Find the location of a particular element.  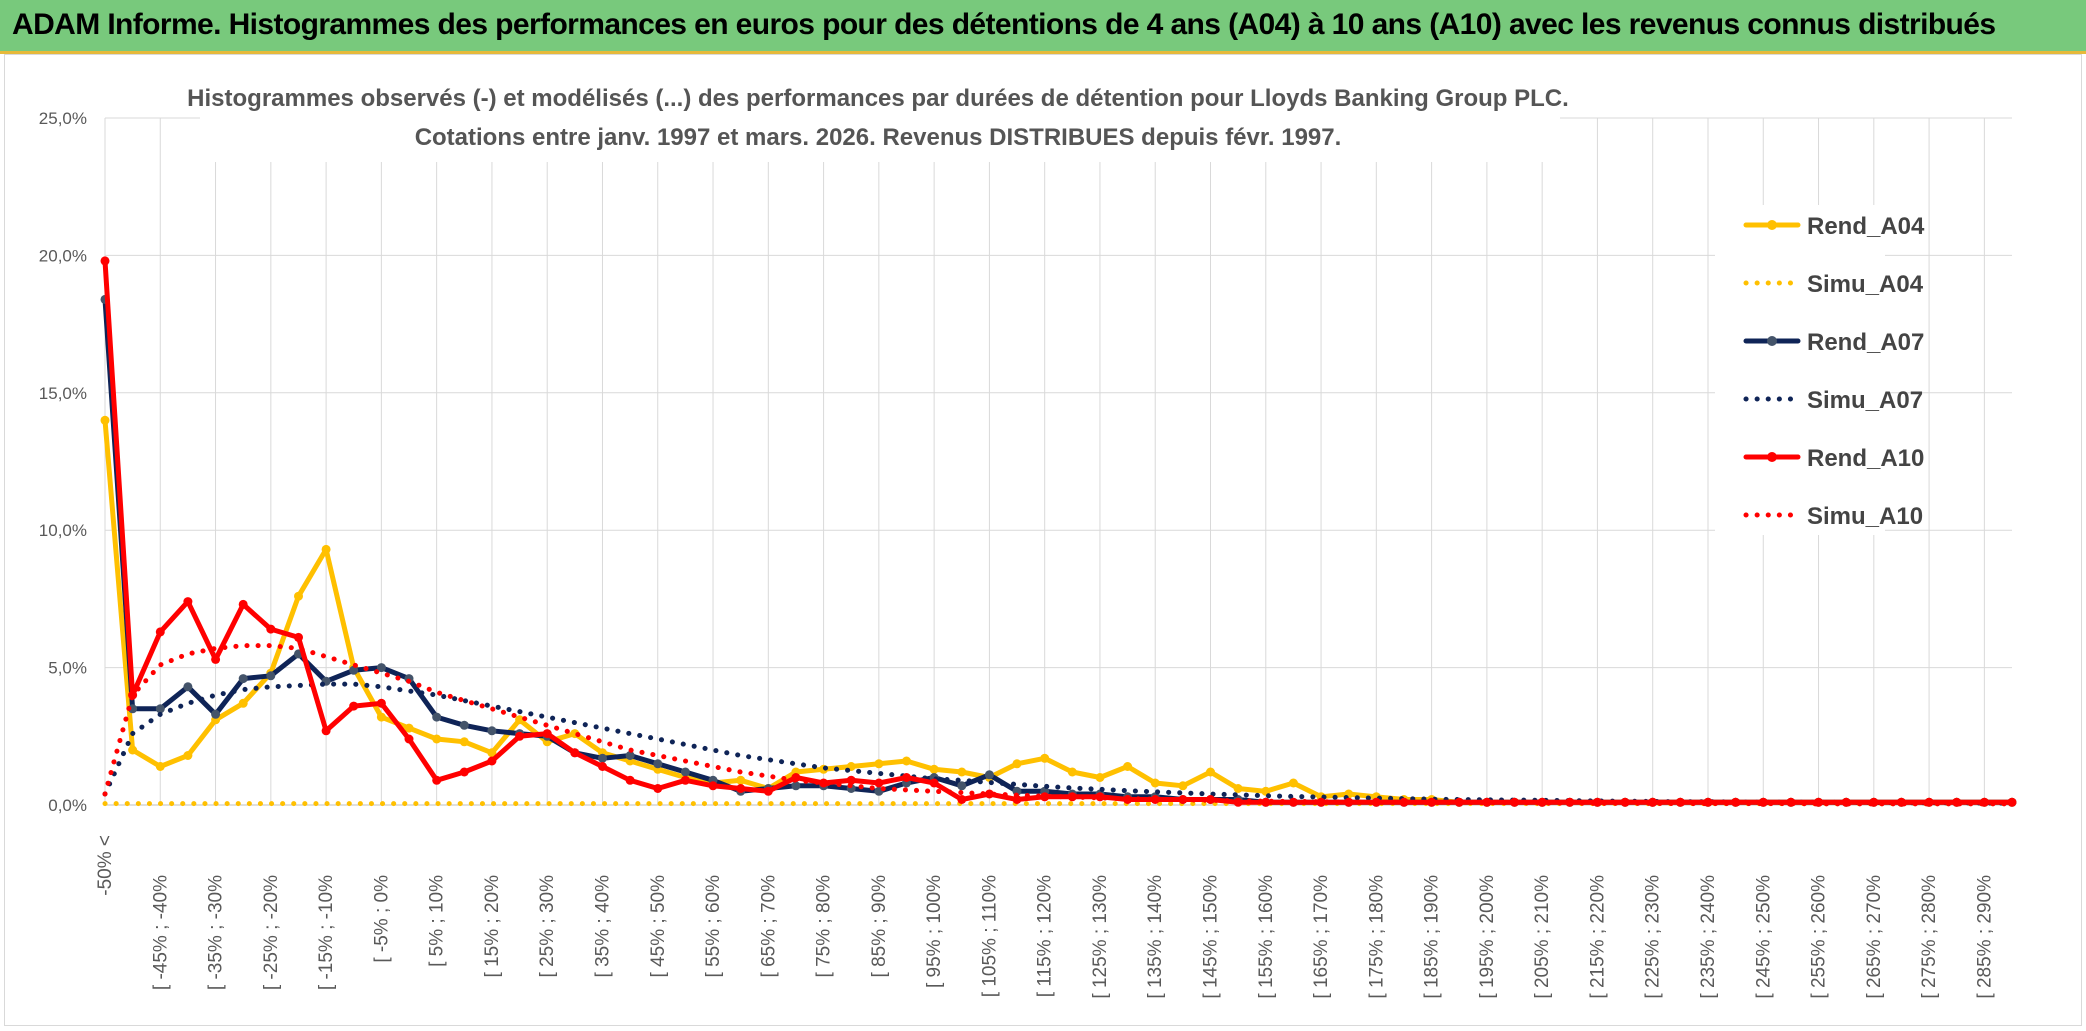

y-tick-label: 10,0% is located at coordinates (63, 530).